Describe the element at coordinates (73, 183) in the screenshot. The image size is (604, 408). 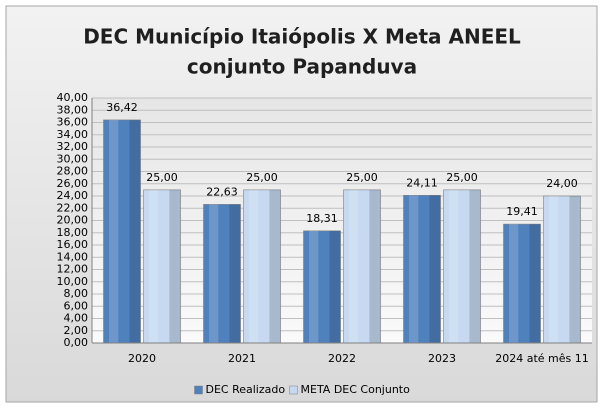
I see `y-tick-label: 26,00` at that location.